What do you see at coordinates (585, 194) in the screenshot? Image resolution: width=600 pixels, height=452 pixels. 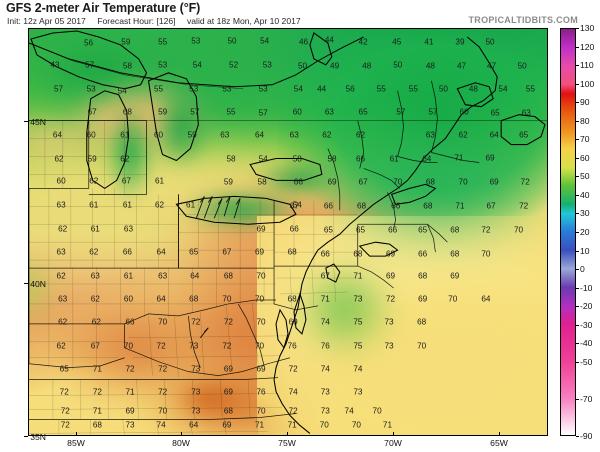 I see `colorbar-tick-label: 40` at bounding box center [585, 194].